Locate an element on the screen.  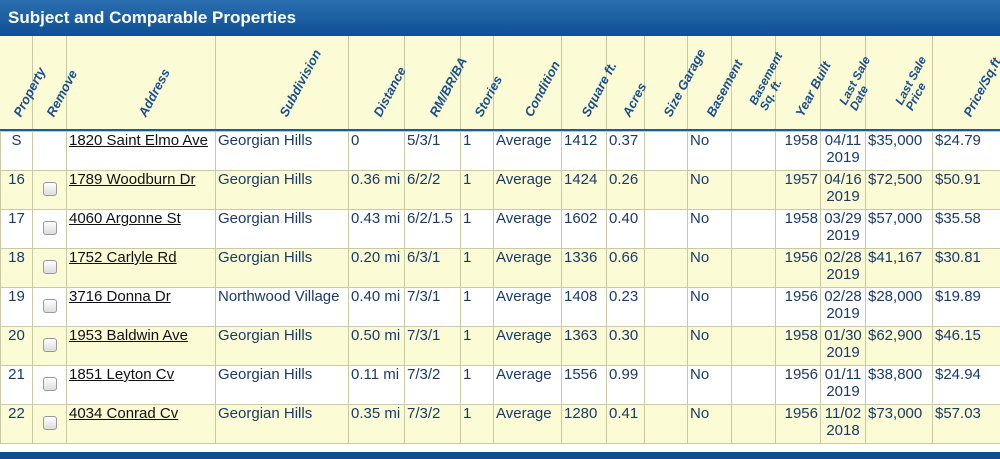
cell-sqft: 1602 is located at coordinates (584, 229).